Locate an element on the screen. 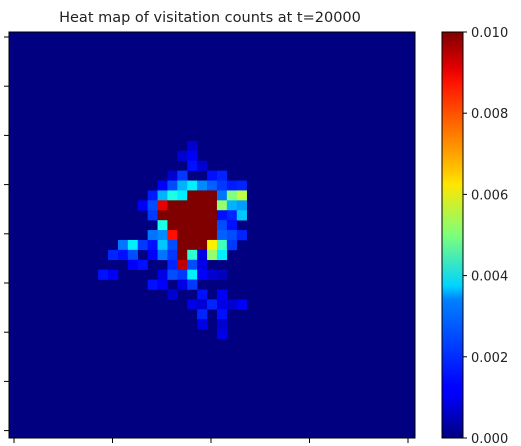 This screenshot has height=446, width=521. y-axis-ticks is located at coordinates (6, 234).